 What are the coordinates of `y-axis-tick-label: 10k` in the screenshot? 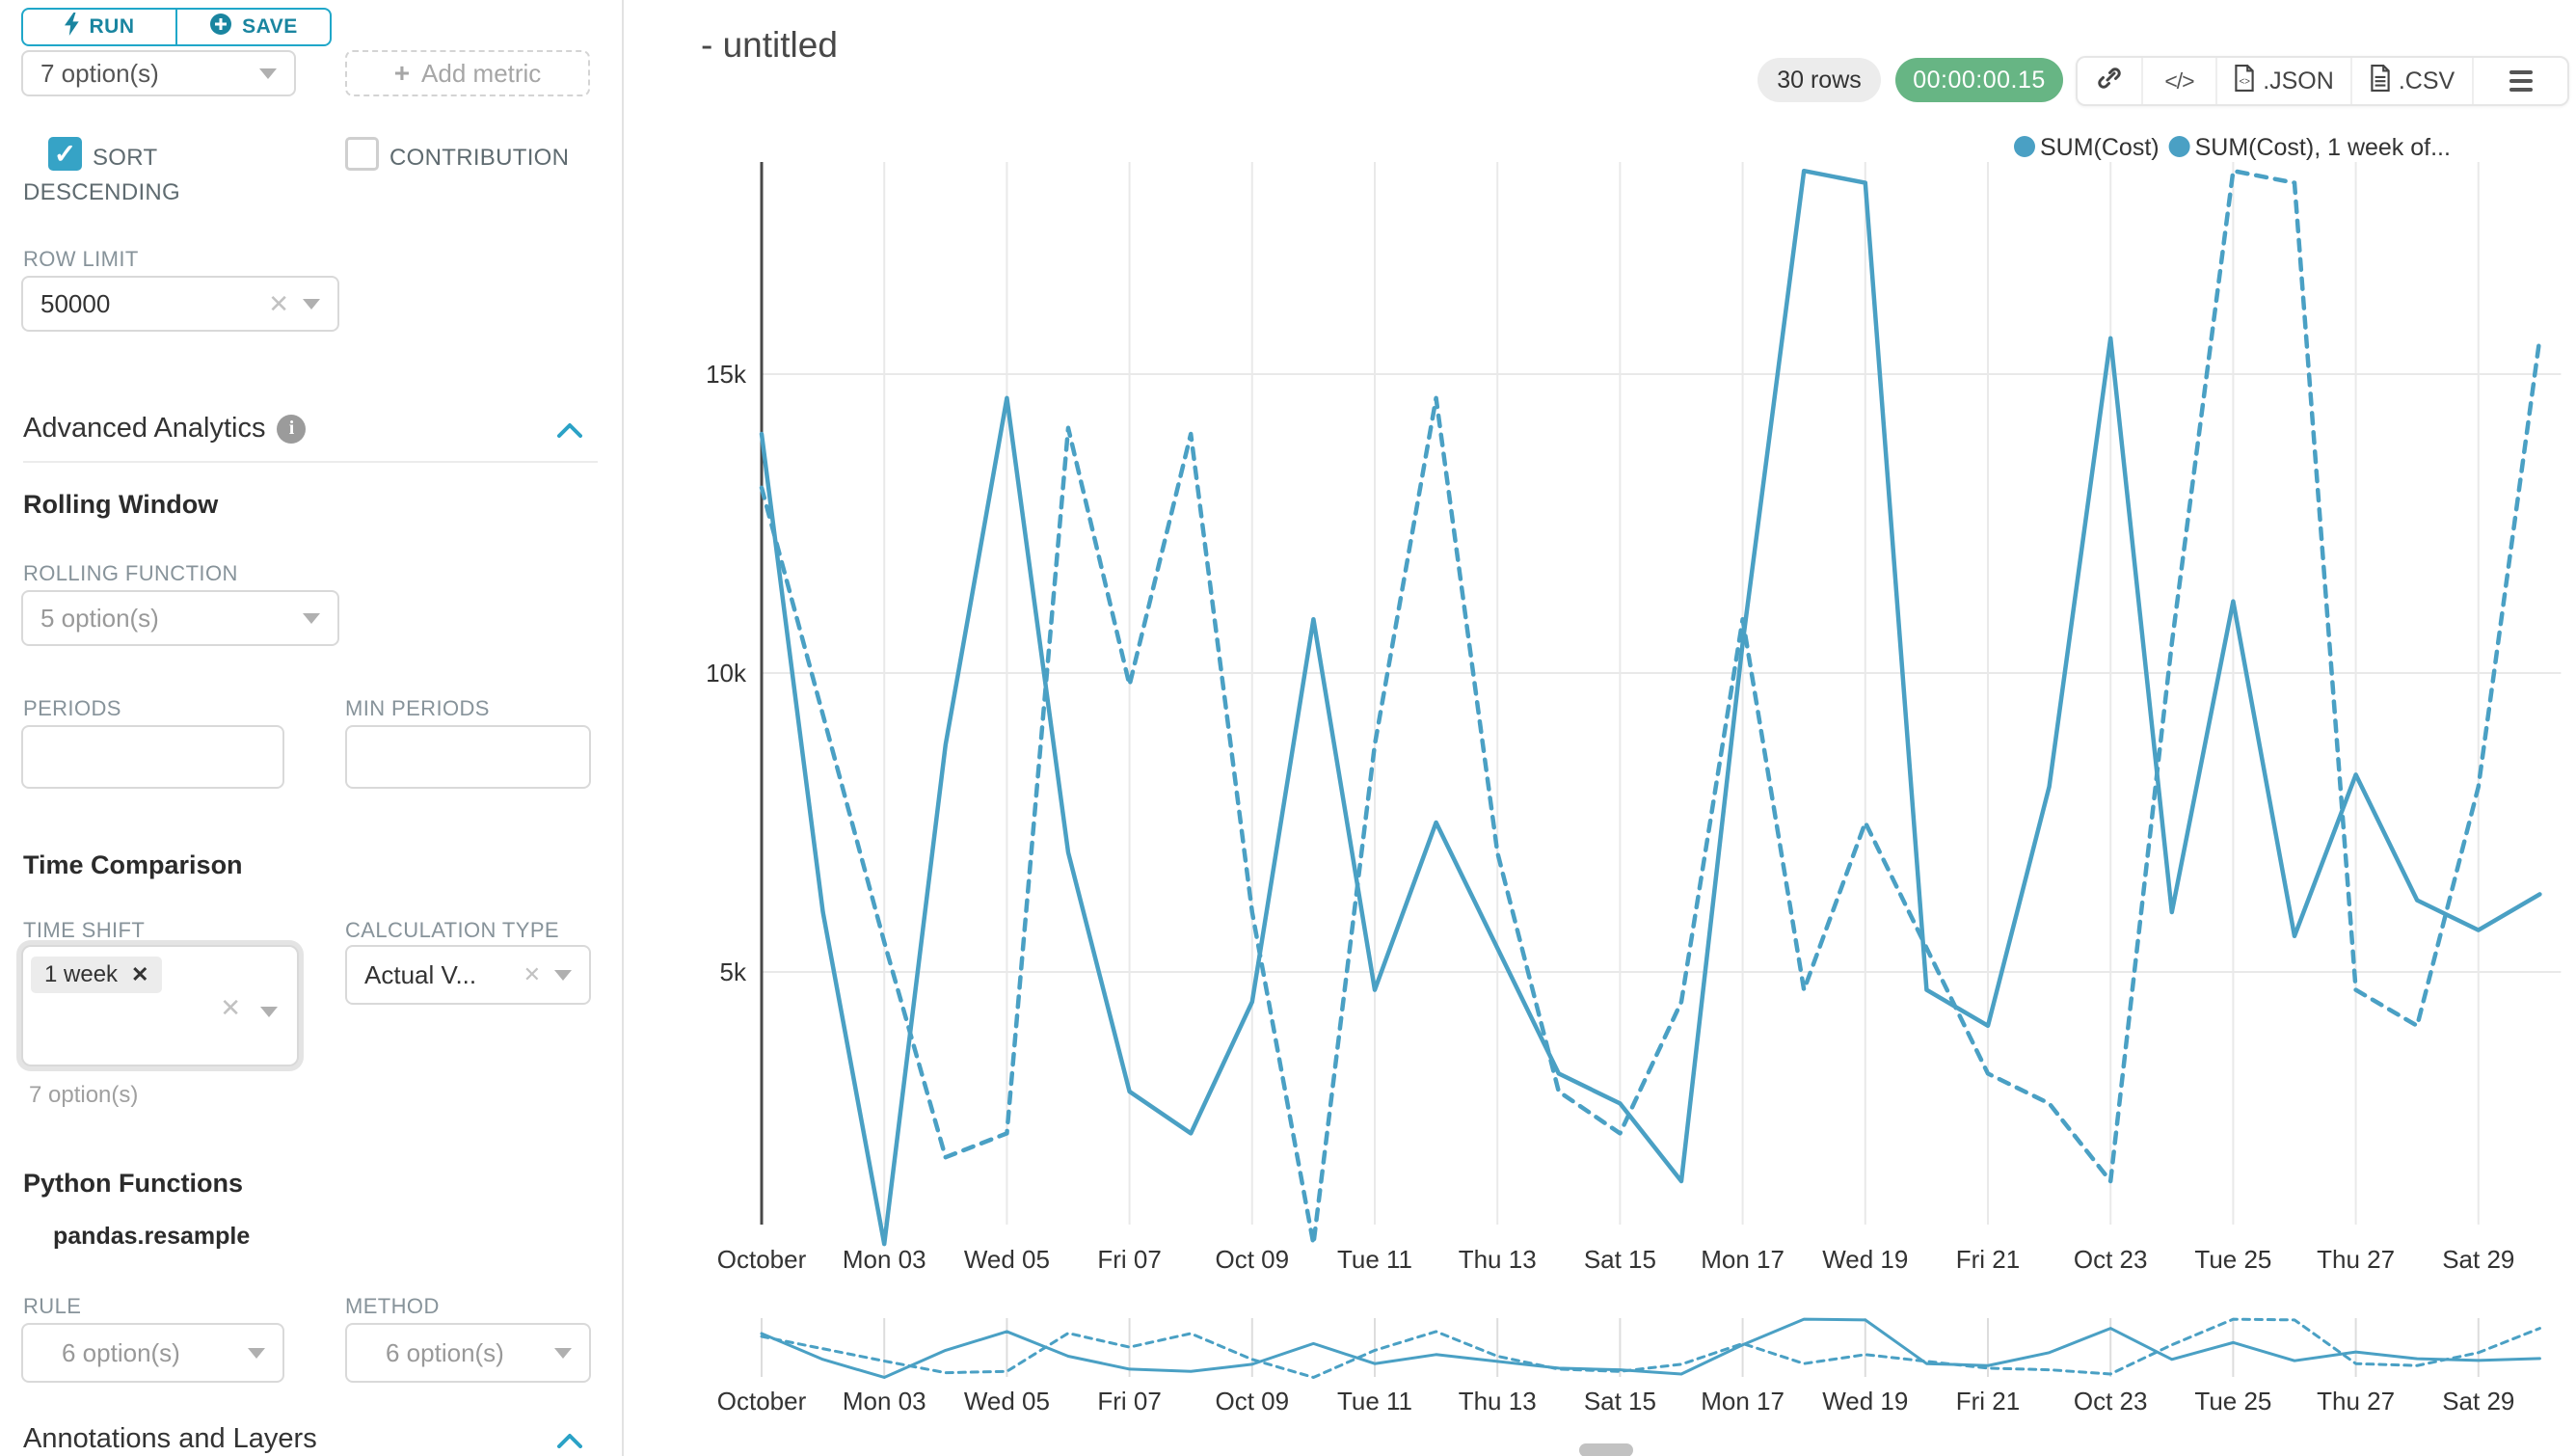 It's located at (727, 673).